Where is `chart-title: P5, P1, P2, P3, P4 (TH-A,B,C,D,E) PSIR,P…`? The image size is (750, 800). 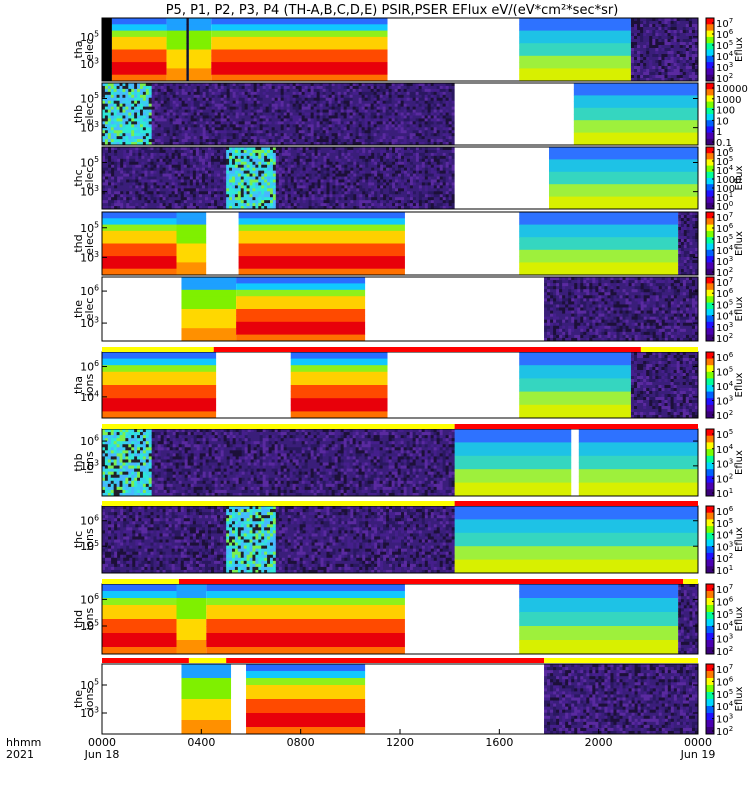 chart-title: P5, P1, P2, P3, P4 (TH-A,B,C,D,E) PSIR,P… is located at coordinates (392, 10).